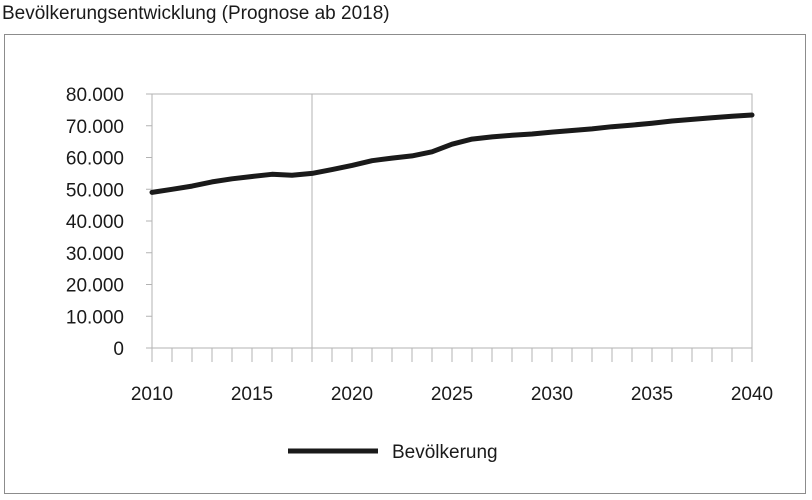 The image size is (812, 500). What do you see at coordinates (752, 394) in the screenshot?
I see `x-tick-label: 2040` at bounding box center [752, 394].